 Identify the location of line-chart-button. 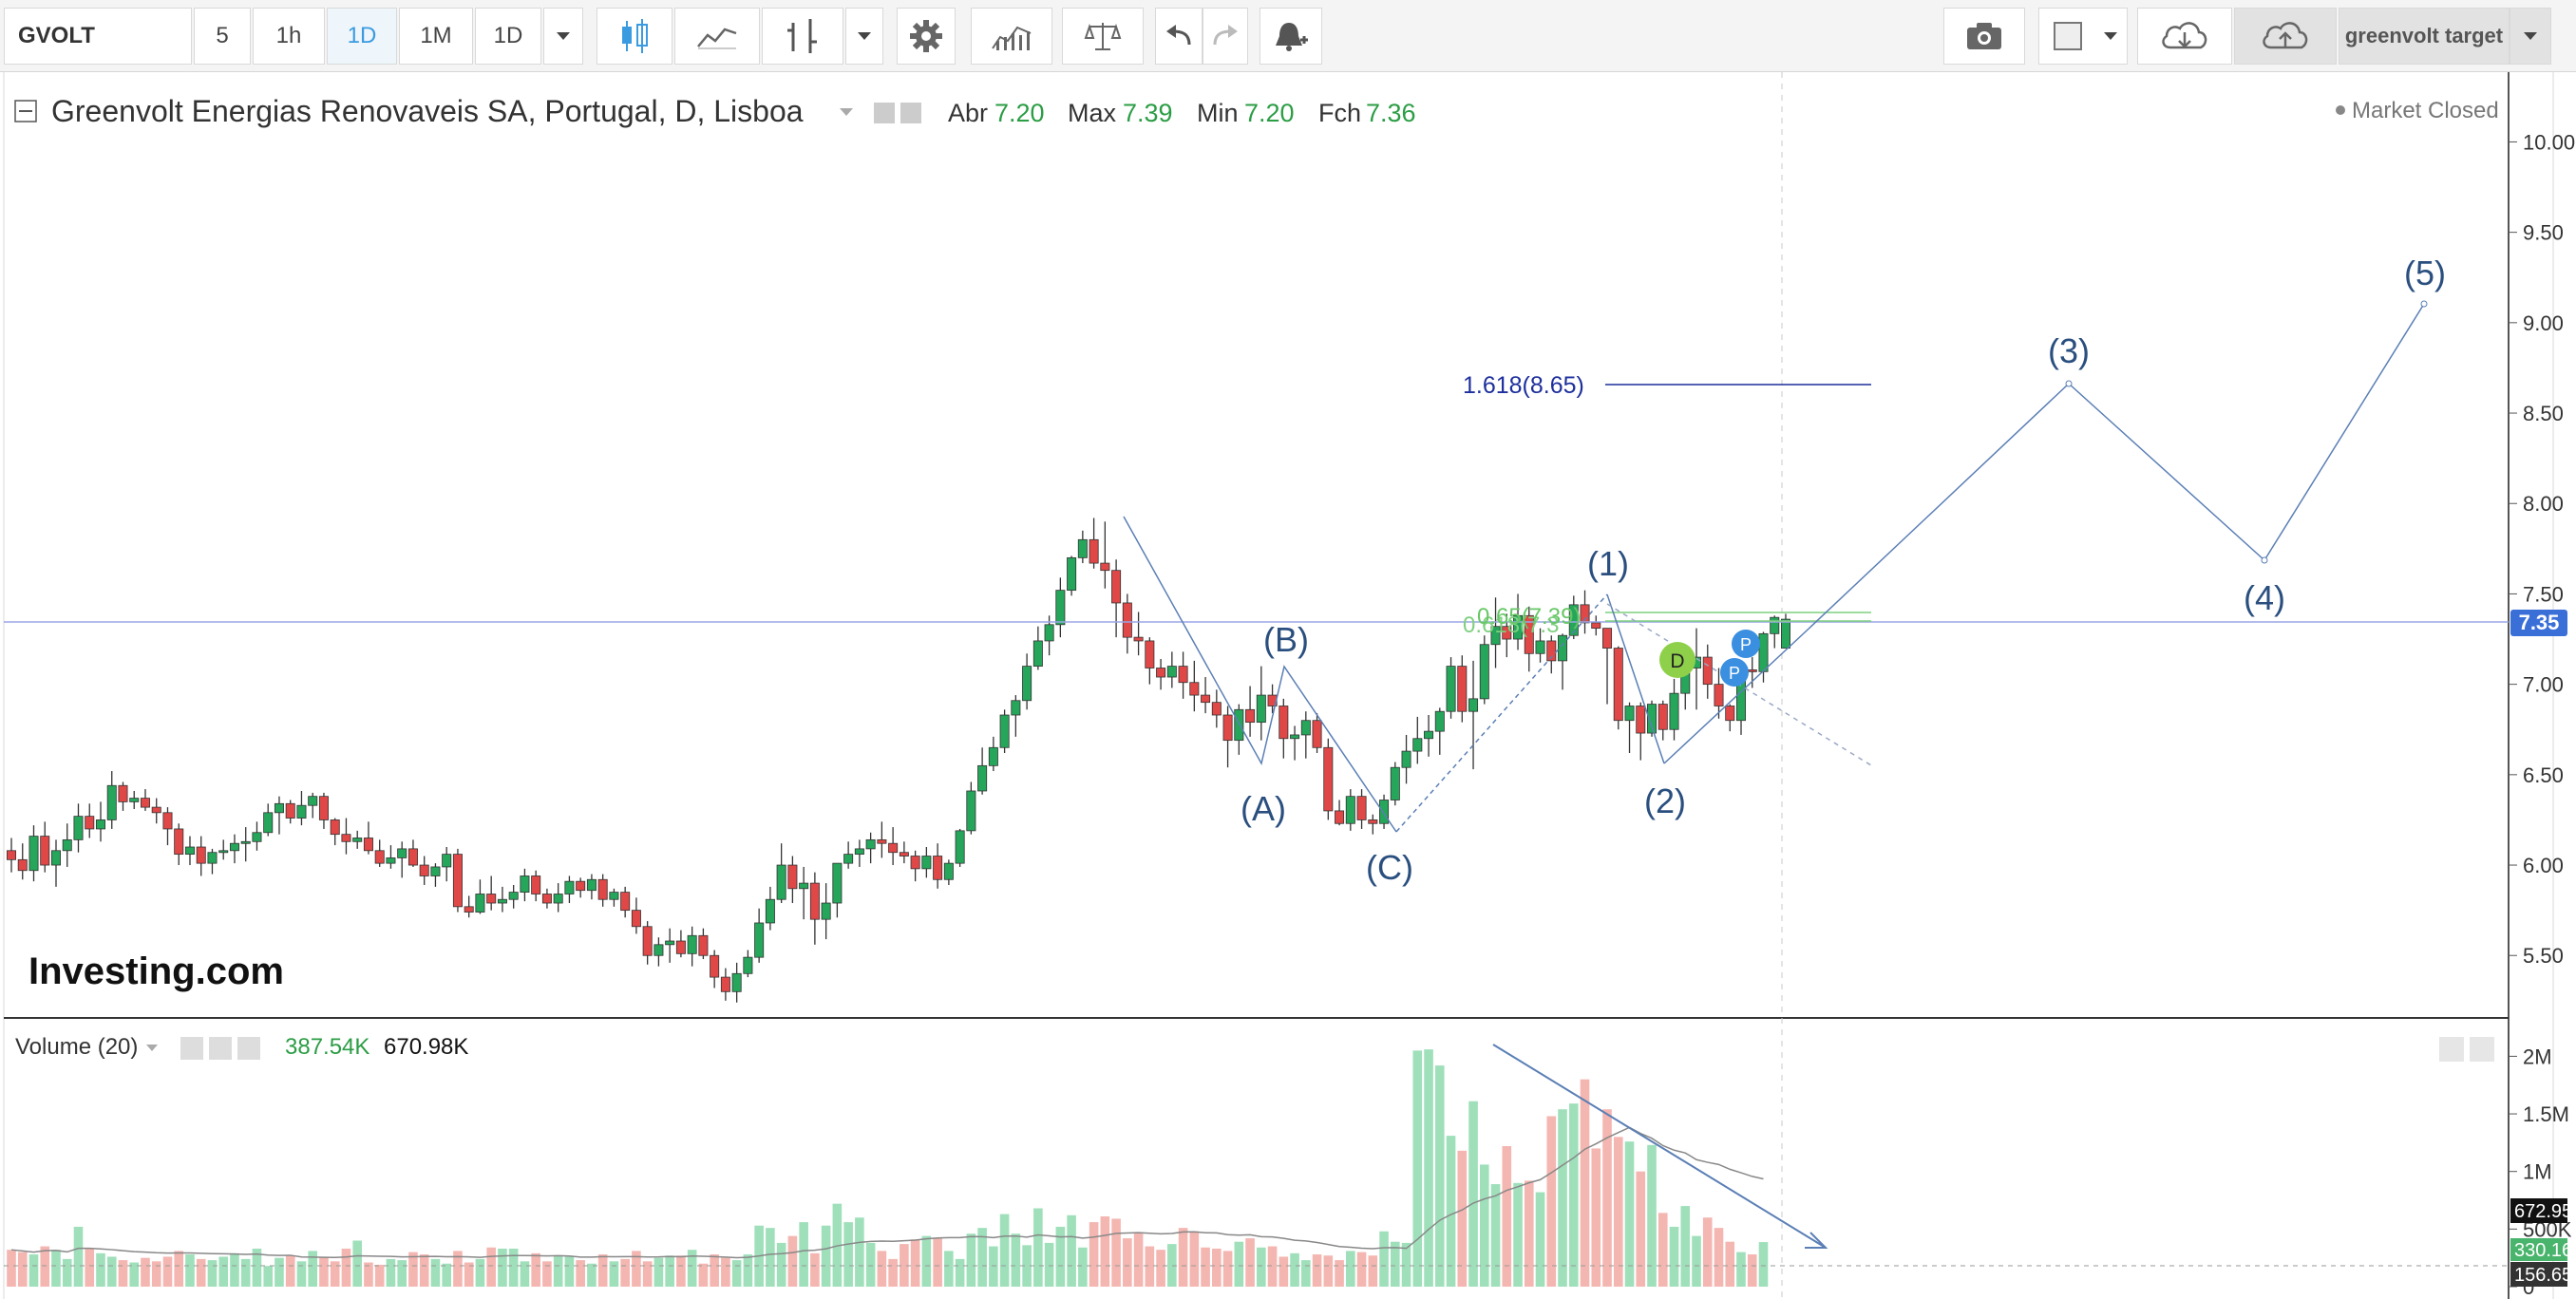
(717, 36).